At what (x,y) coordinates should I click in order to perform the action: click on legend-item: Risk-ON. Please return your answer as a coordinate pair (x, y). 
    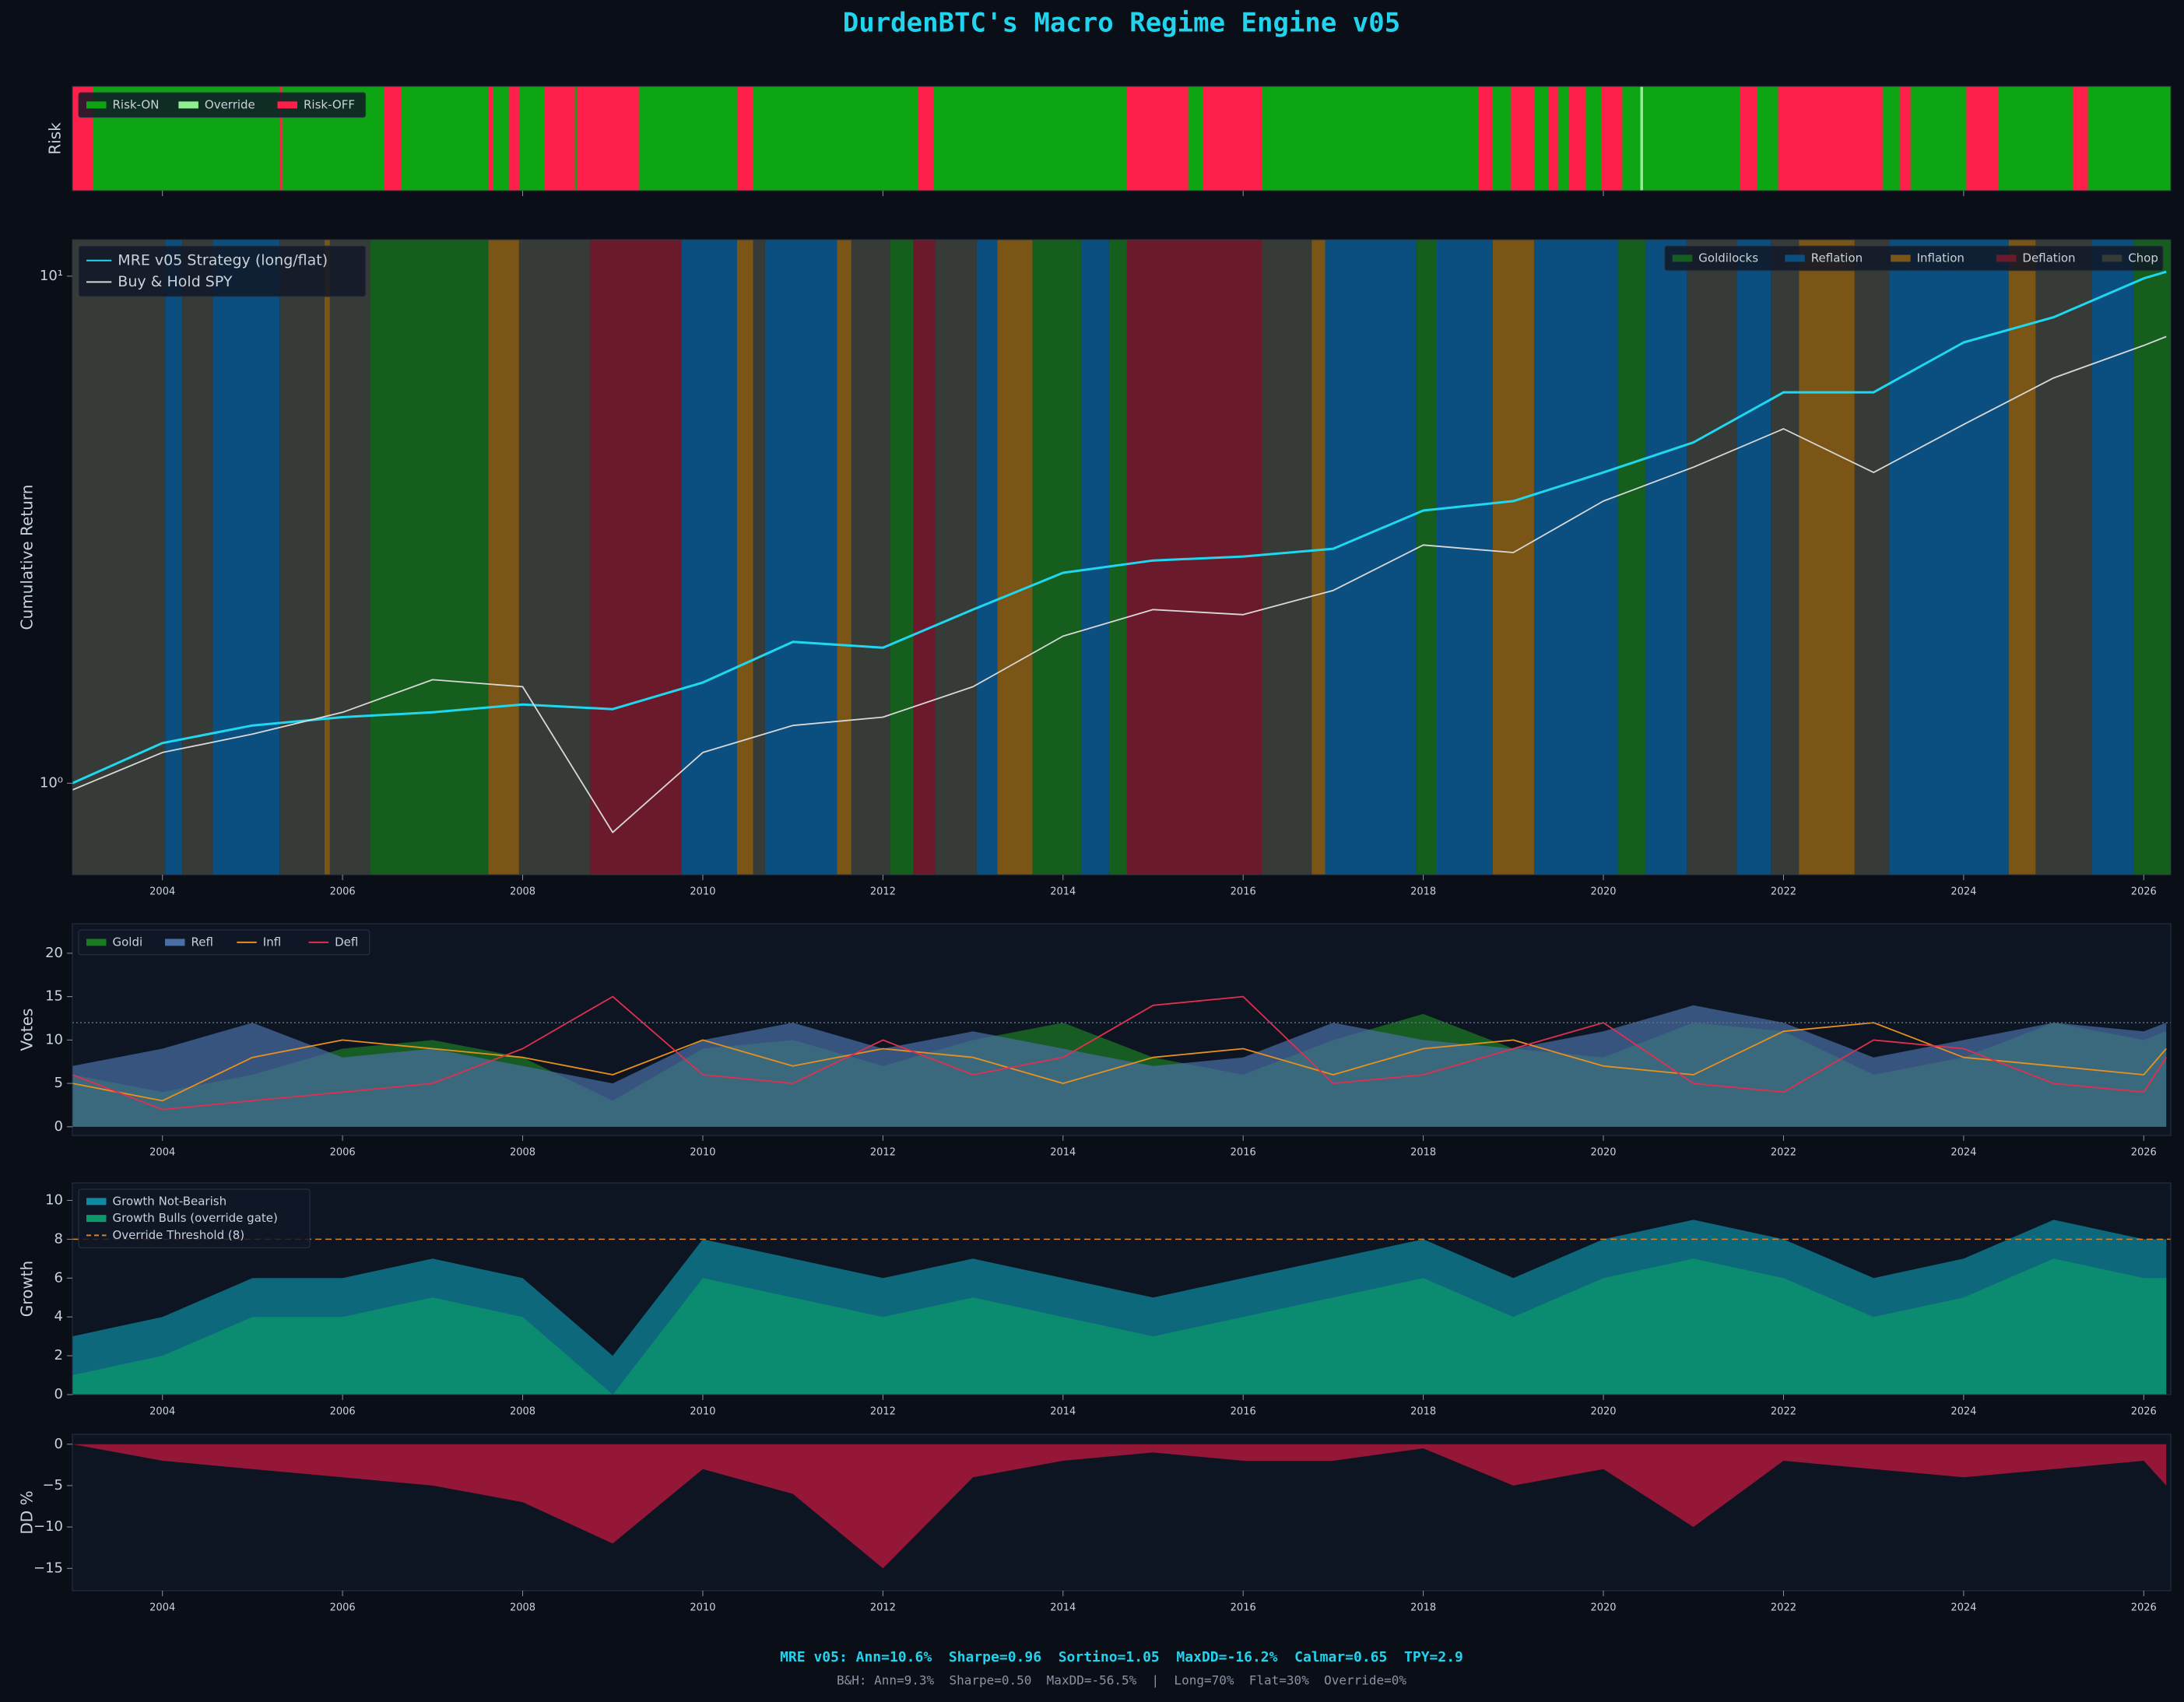
    Looking at the image, I should click on (122, 104).